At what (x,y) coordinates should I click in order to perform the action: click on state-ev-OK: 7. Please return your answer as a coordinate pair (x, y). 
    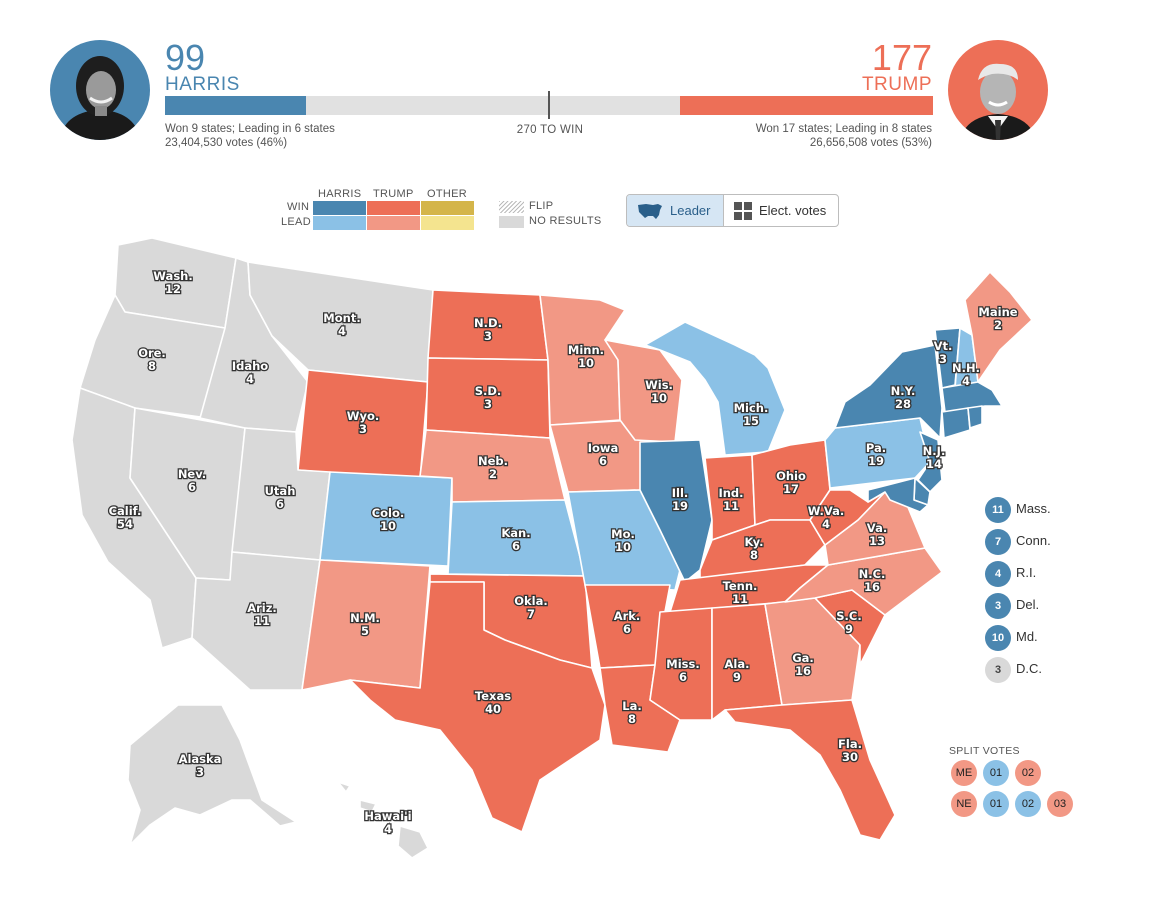
    Looking at the image, I should click on (531, 614).